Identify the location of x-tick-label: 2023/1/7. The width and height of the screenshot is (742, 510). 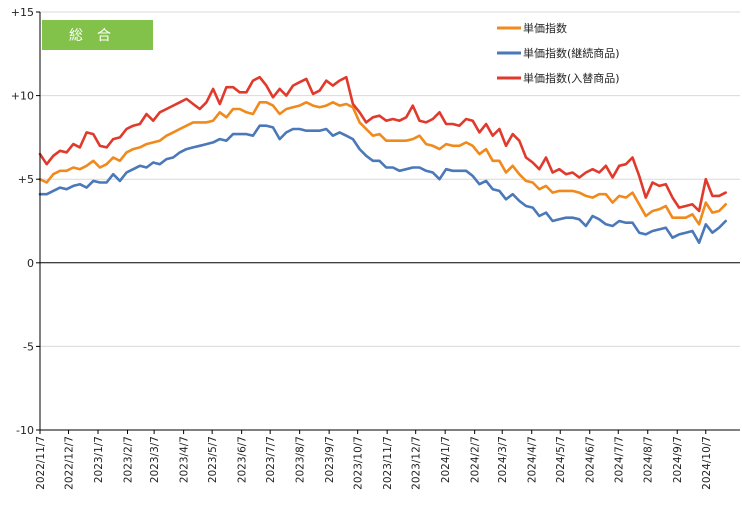
(99, 459).